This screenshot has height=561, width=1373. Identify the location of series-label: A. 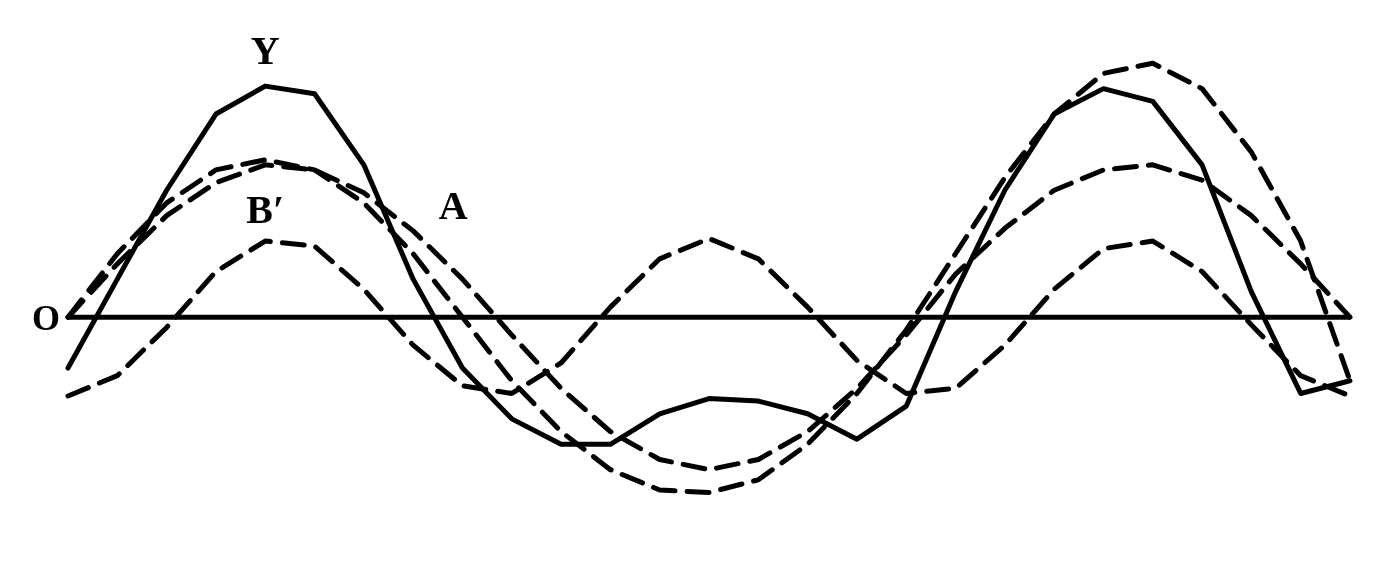
(453, 205).